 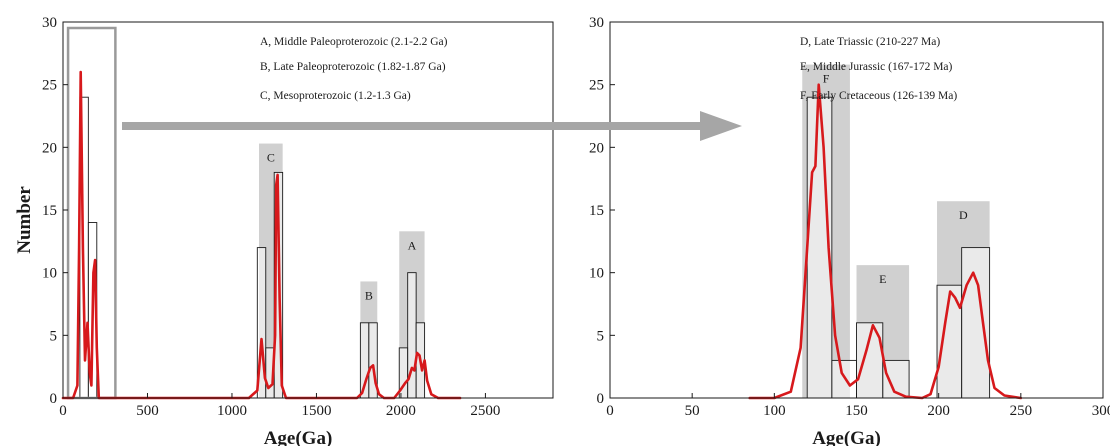 I want to click on x-tick-label: 100, so click(x=774, y=411).